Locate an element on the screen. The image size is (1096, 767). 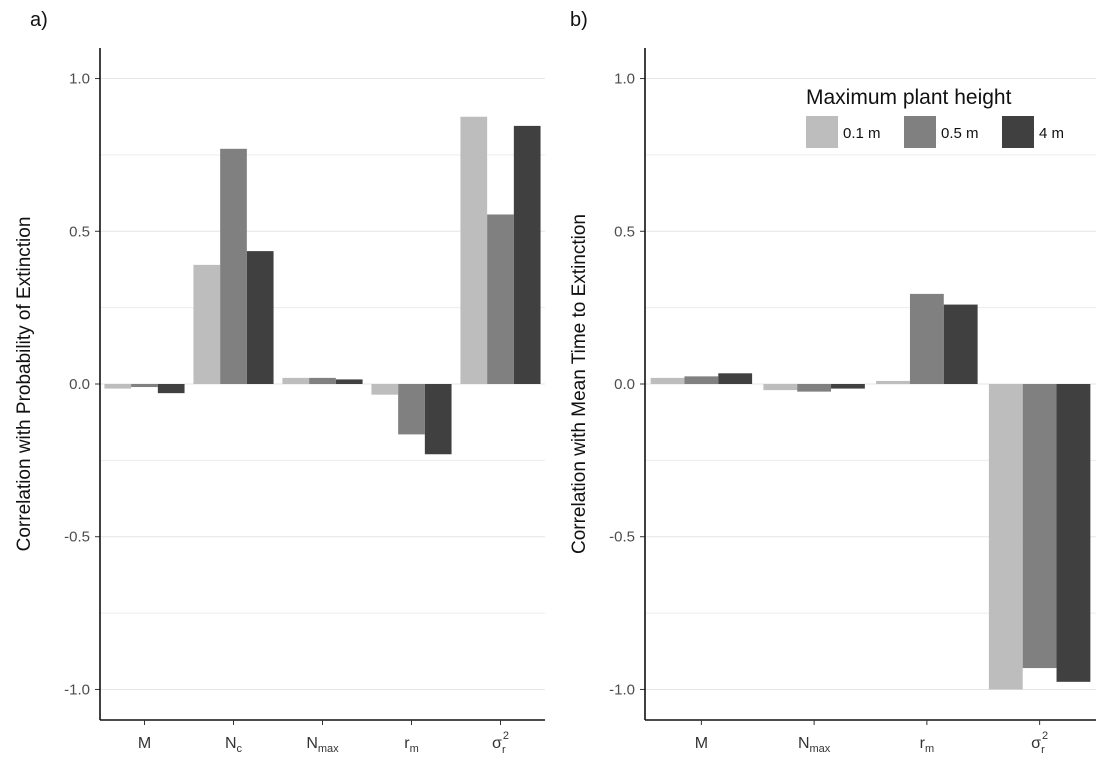
legend-title: Maximum plant height is located at coordinates (909, 97).